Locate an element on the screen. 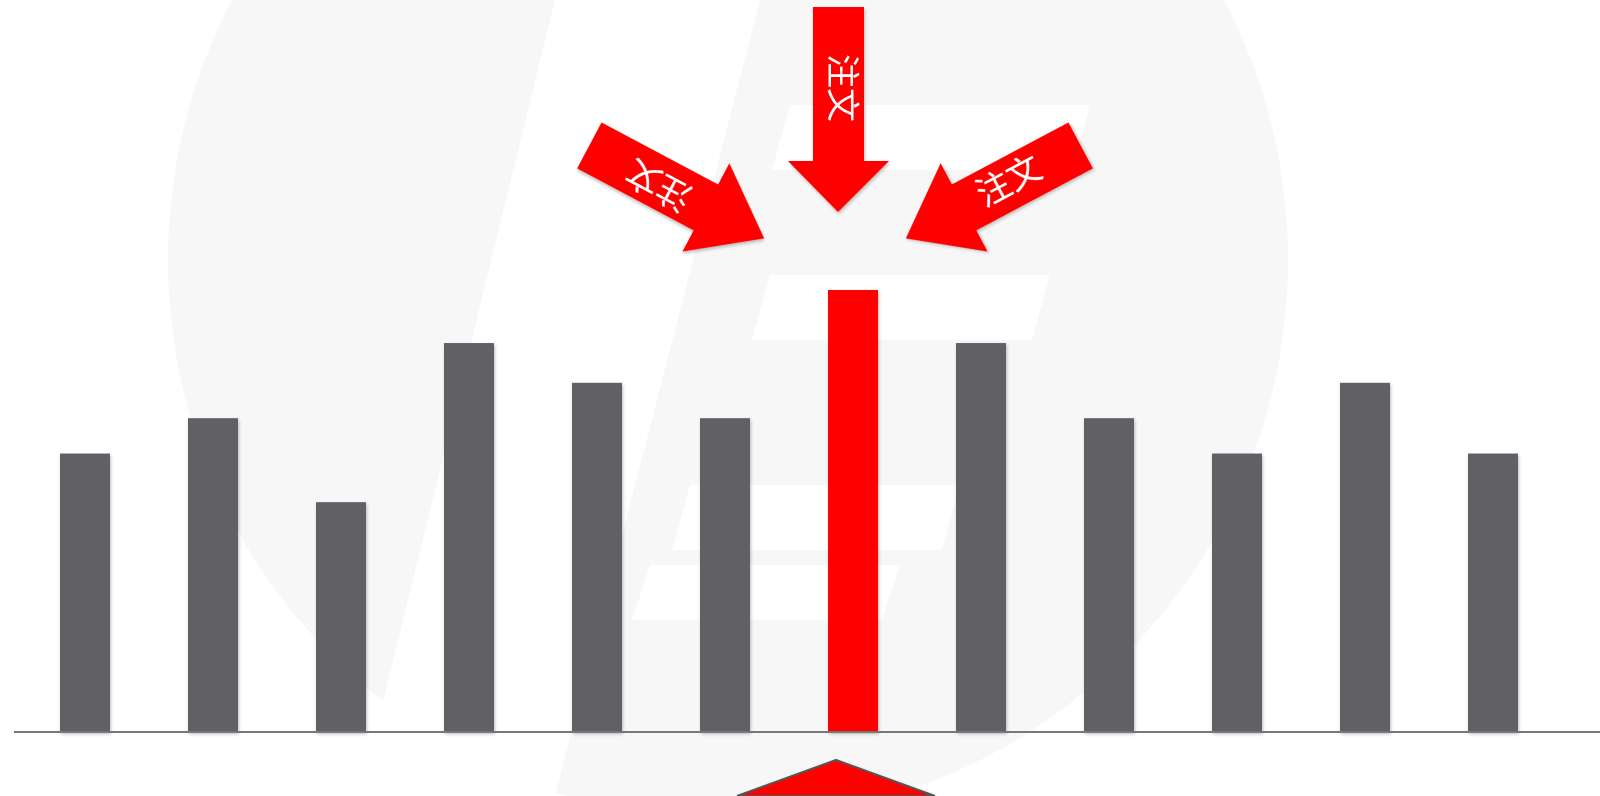  arrow-down-icon: 注文 is located at coordinates (838, 109).